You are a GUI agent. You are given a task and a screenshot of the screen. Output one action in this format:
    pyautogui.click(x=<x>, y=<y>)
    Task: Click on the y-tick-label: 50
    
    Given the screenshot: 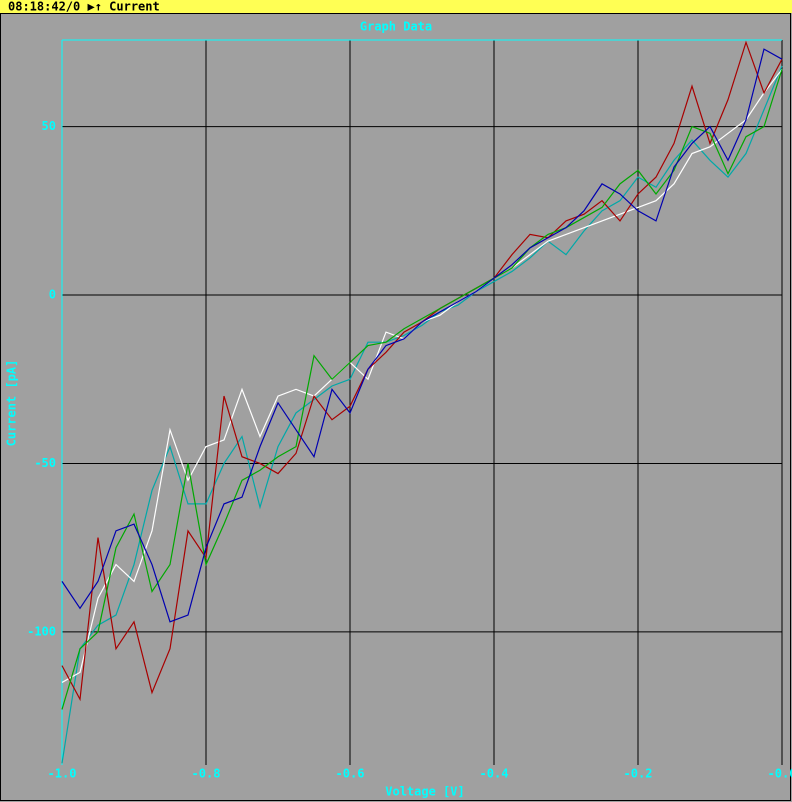 What is the action you would take?
    pyautogui.click(x=49, y=126)
    